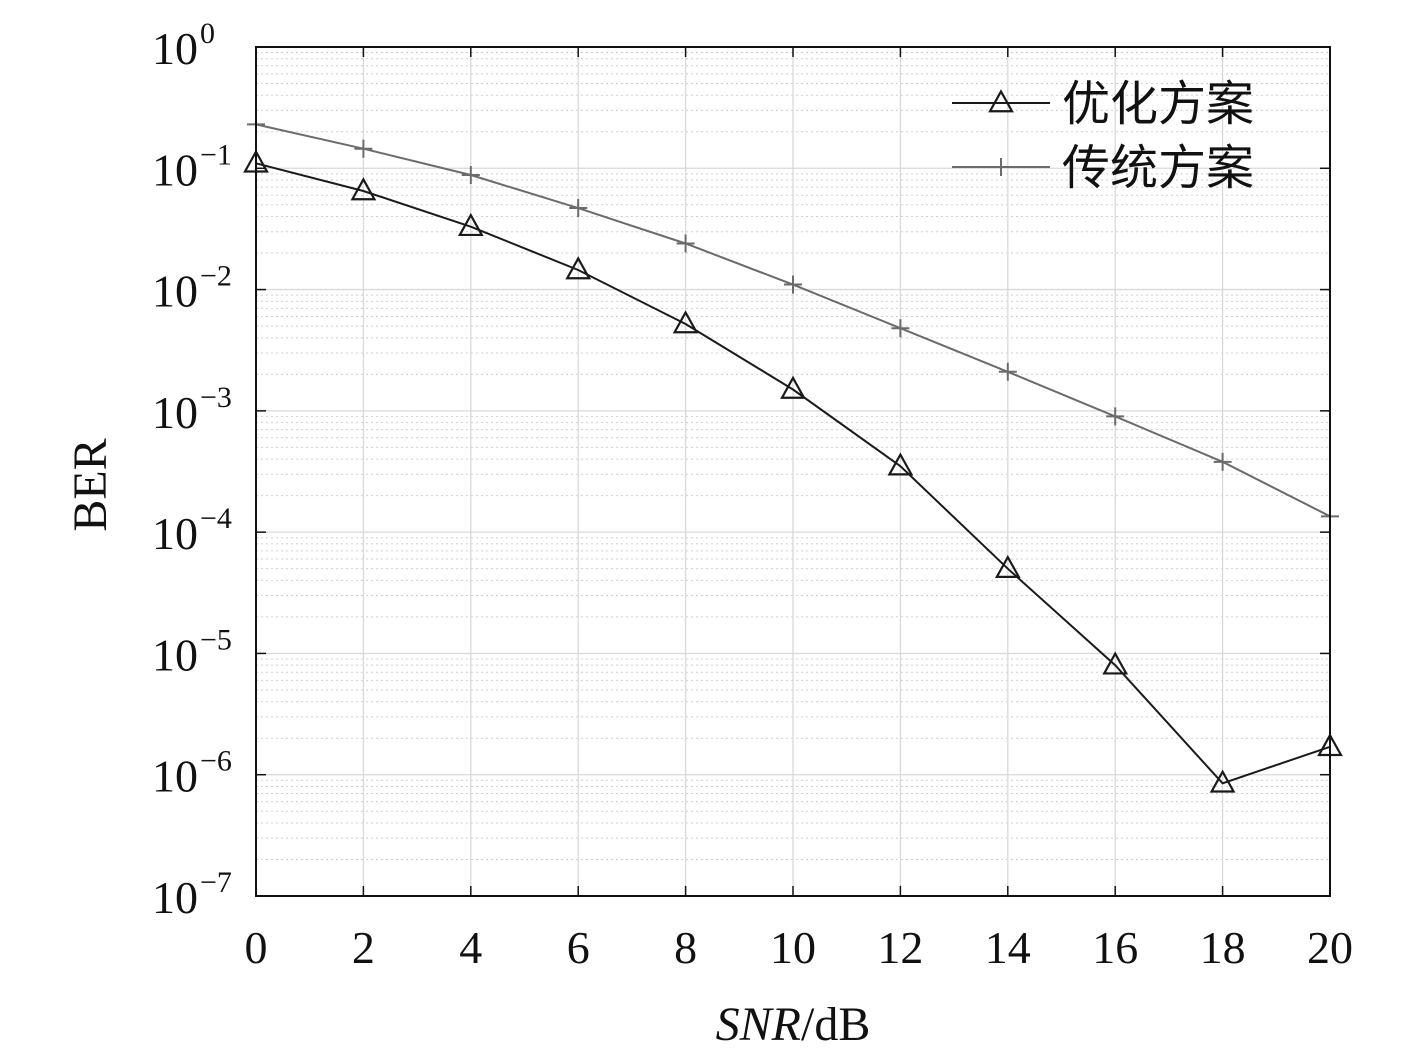 The width and height of the screenshot is (1417, 1063). Describe the element at coordinates (216, 882) in the screenshot. I see `y-tick-exponent: −7` at that location.